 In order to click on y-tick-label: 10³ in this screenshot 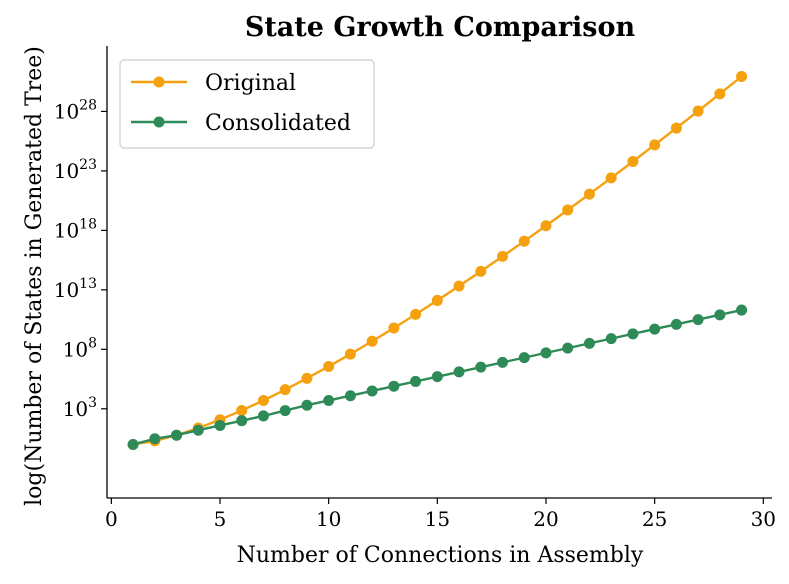, I will do `click(80, 408)`.